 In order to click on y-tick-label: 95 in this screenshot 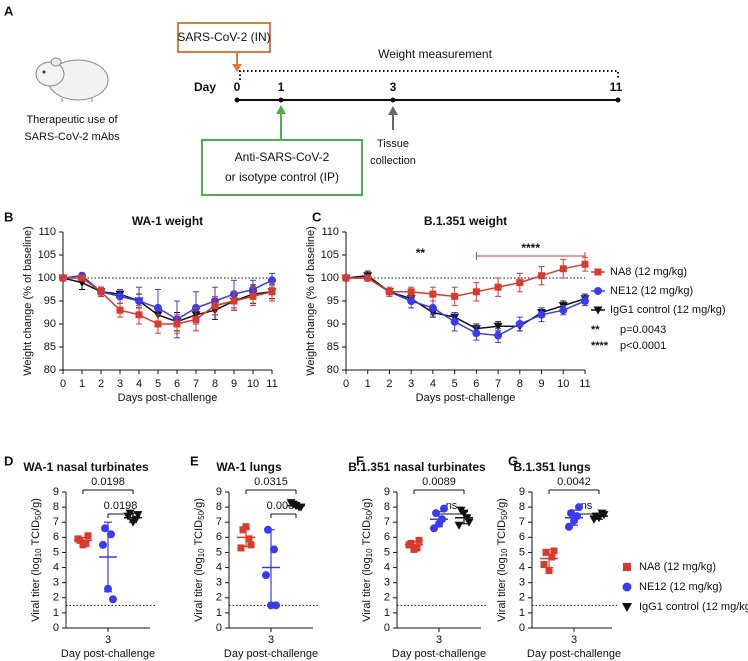, I will do `click(333, 301)`.